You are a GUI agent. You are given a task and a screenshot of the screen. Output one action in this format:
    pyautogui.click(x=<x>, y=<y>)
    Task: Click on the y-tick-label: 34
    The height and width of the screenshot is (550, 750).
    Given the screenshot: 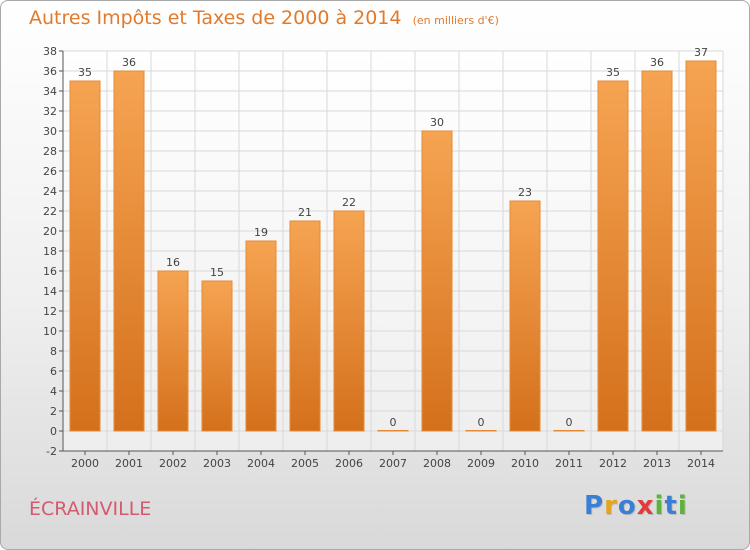 What is the action you would take?
    pyautogui.click(x=50, y=91)
    